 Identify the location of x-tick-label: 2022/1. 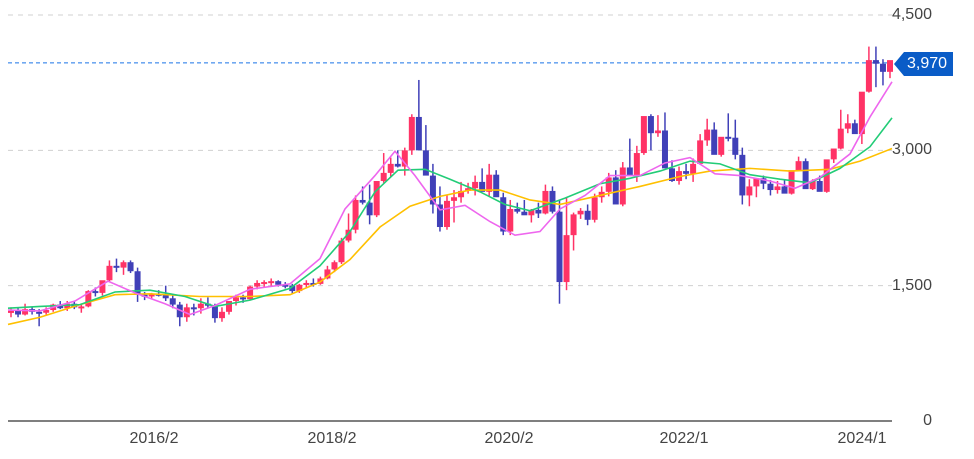
(684, 438).